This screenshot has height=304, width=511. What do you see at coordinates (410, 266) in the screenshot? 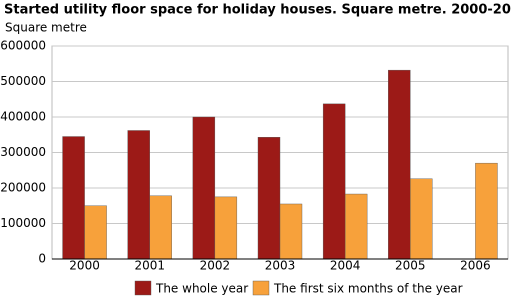
I see `x-tick-label: 2005` at bounding box center [410, 266].